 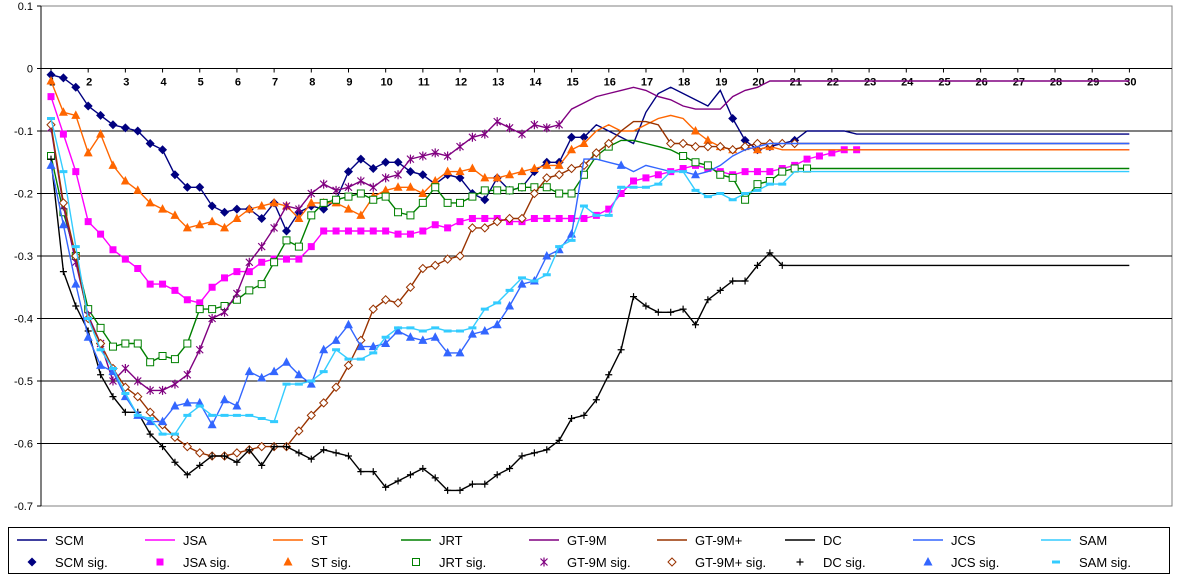 What do you see at coordinates (23, 507) in the screenshot?
I see `y-tick-label: -0.7` at bounding box center [23, 507].